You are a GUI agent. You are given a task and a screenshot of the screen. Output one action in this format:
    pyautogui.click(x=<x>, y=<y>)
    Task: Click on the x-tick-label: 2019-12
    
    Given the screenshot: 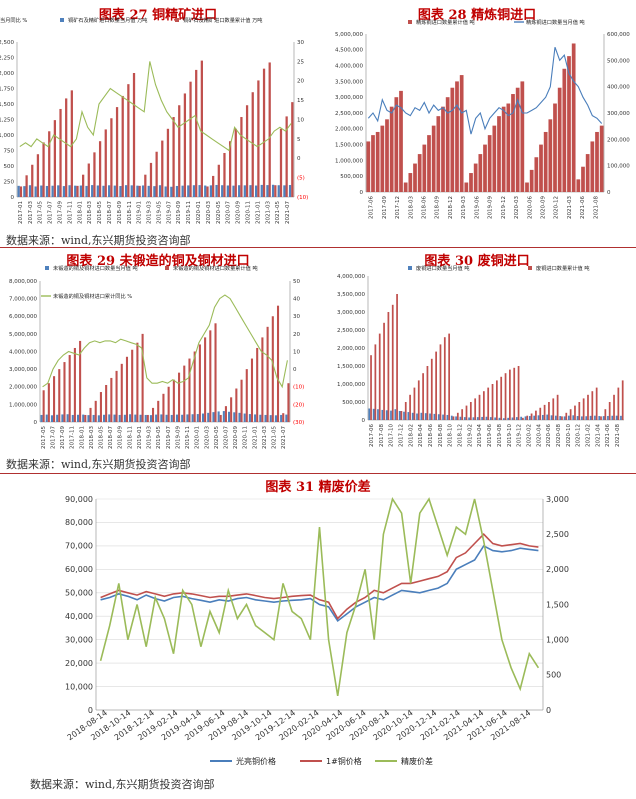 What is the action you would take?
    pyautogui.click(x=504, y=207)
    